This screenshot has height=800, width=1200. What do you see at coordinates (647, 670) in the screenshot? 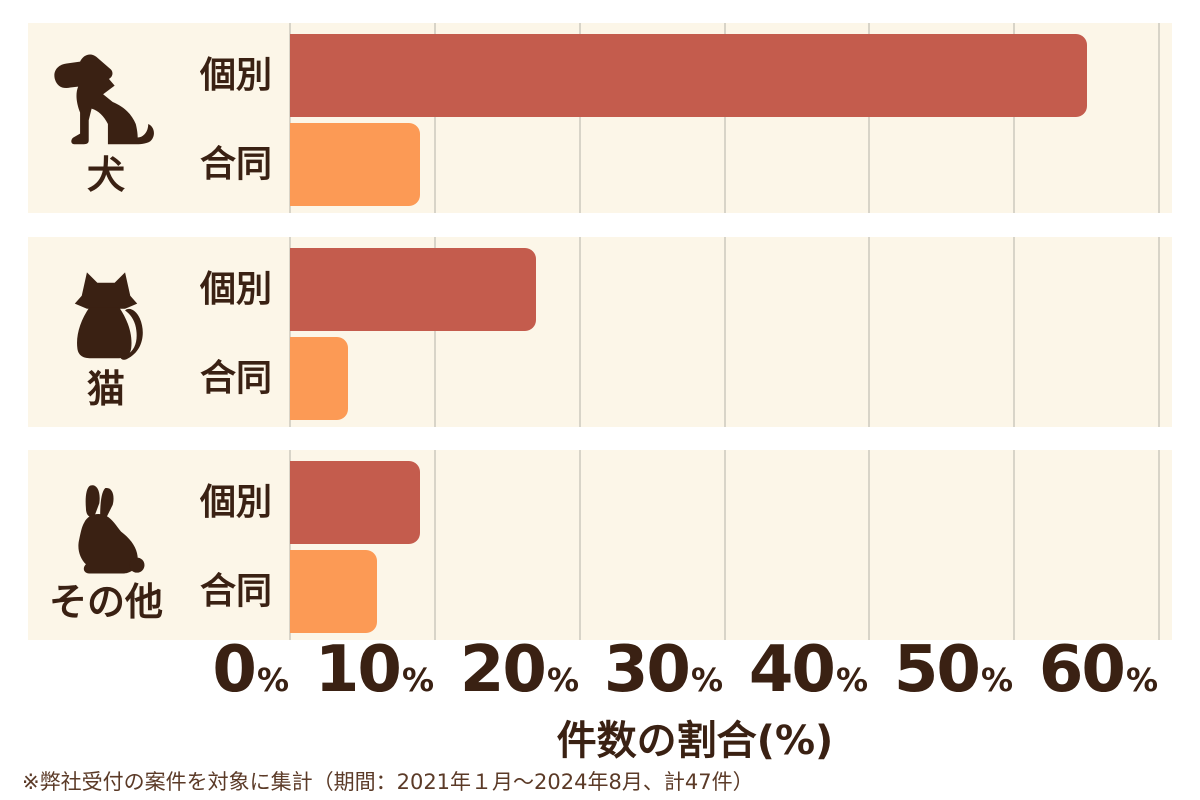
I see `x-tick-value: 30` at bounding box center [647, 670].